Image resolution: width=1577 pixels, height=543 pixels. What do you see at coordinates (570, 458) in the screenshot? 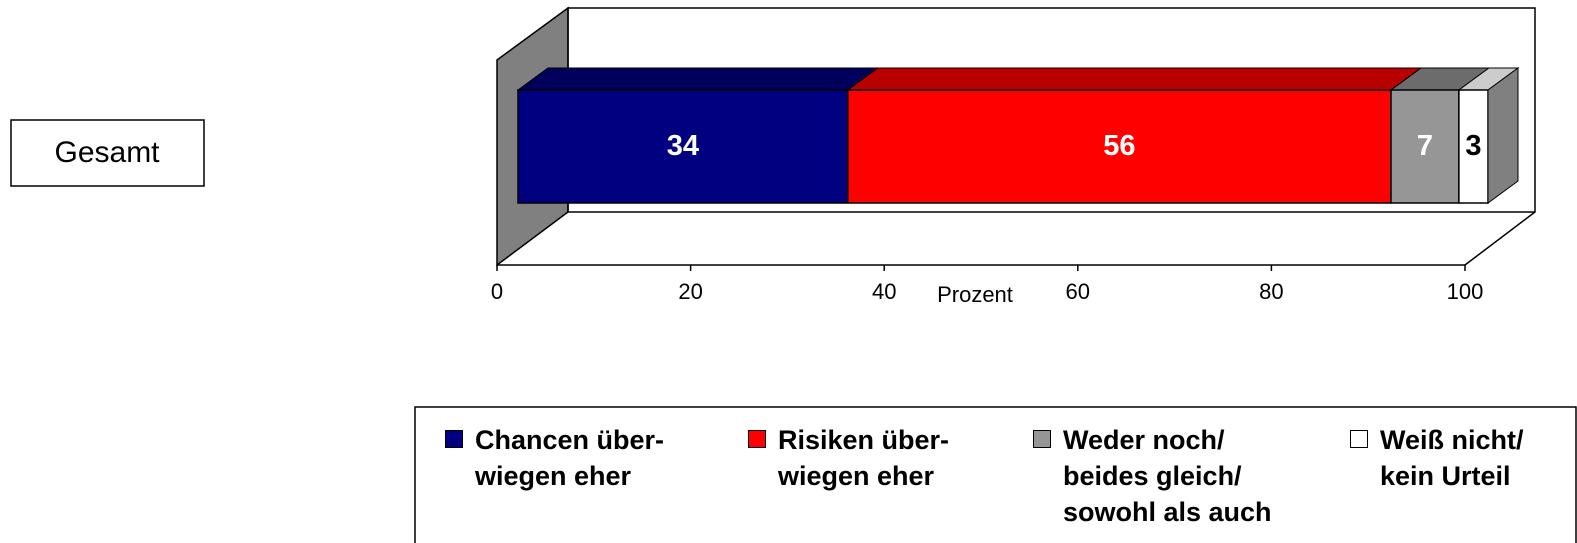
I see `legend-label: Chancen über- wiegen eher` at bounding box center [570, 458].